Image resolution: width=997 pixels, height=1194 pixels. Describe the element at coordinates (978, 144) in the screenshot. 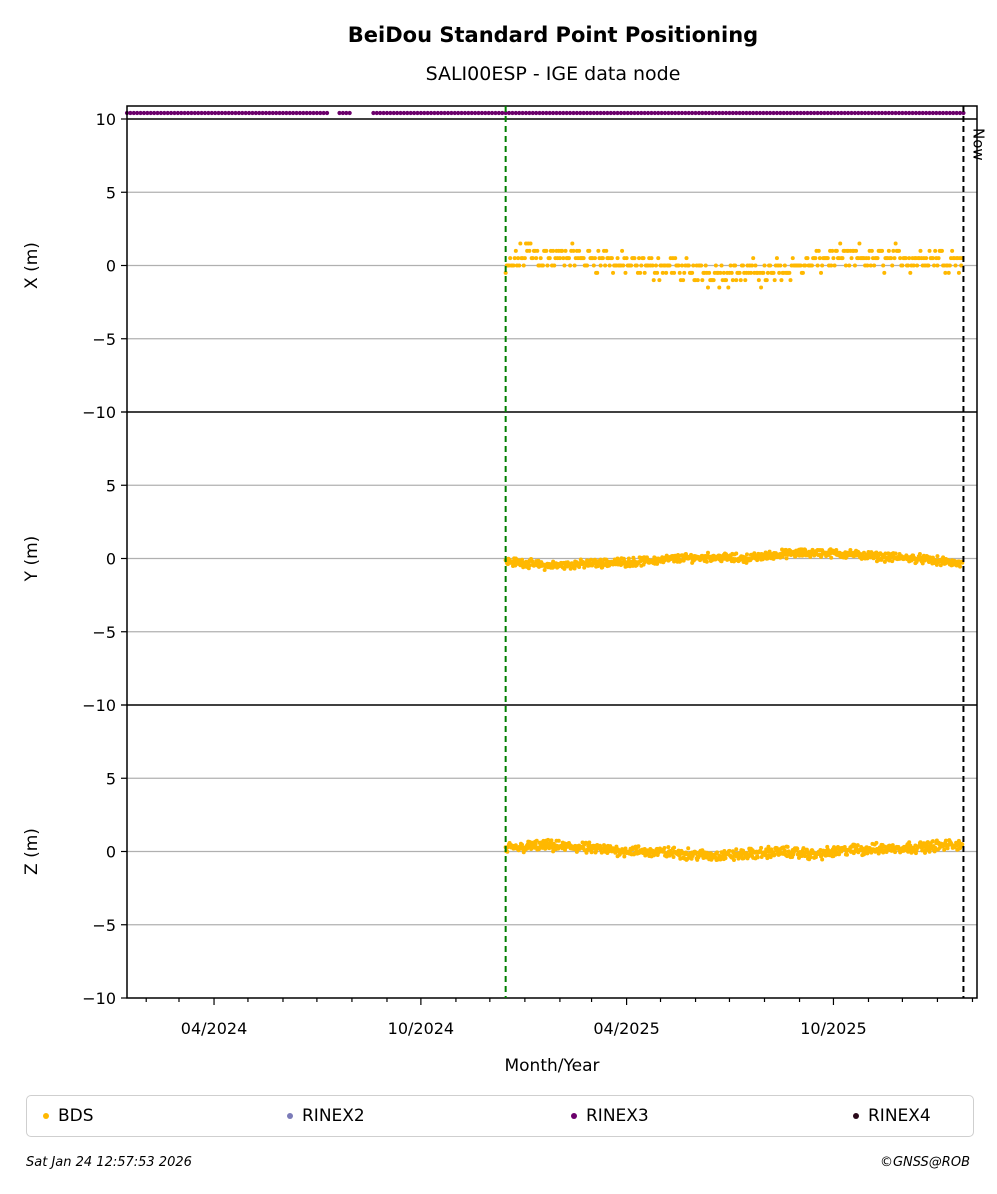

I see `now-label: Now` at that location.